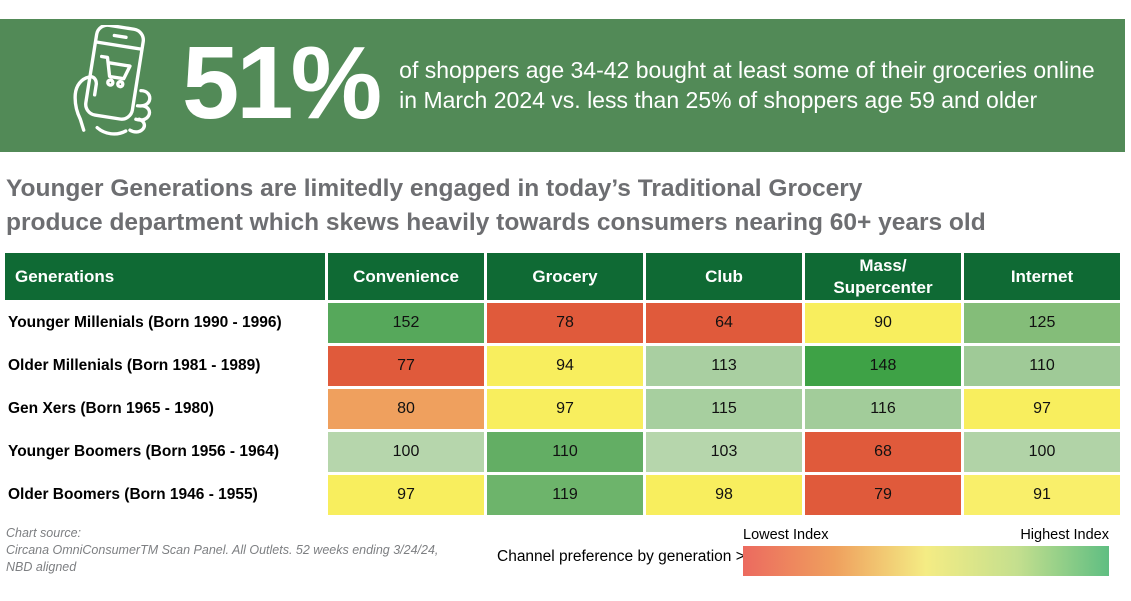  I want to click on heatmap-cell: 77, so click(406, 366).